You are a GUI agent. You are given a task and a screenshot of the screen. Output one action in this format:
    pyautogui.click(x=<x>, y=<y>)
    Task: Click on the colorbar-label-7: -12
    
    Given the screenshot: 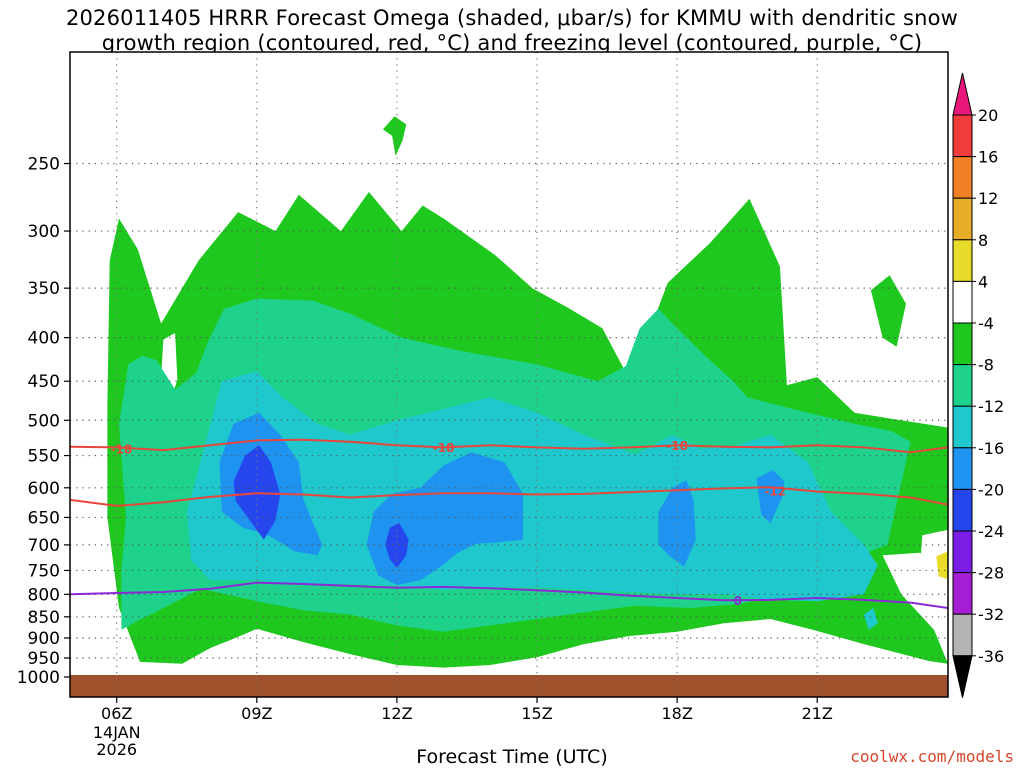 What is the action you would take?
    pyautogui.click(x=991, y=406)
    